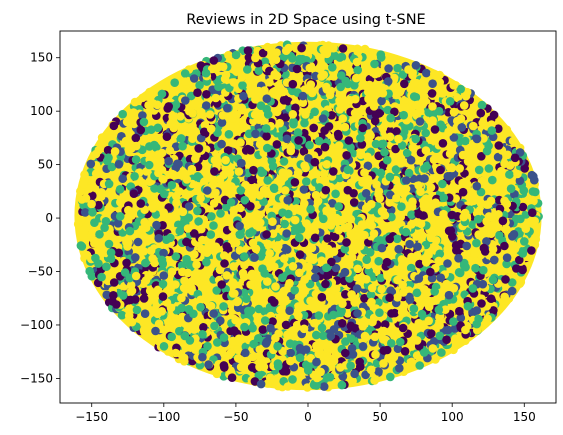 This screenshot has width=563, height=435. Describe the element at coordinates (45, 165) in the screenshot. I see `y-tick-label: 50` at that location.